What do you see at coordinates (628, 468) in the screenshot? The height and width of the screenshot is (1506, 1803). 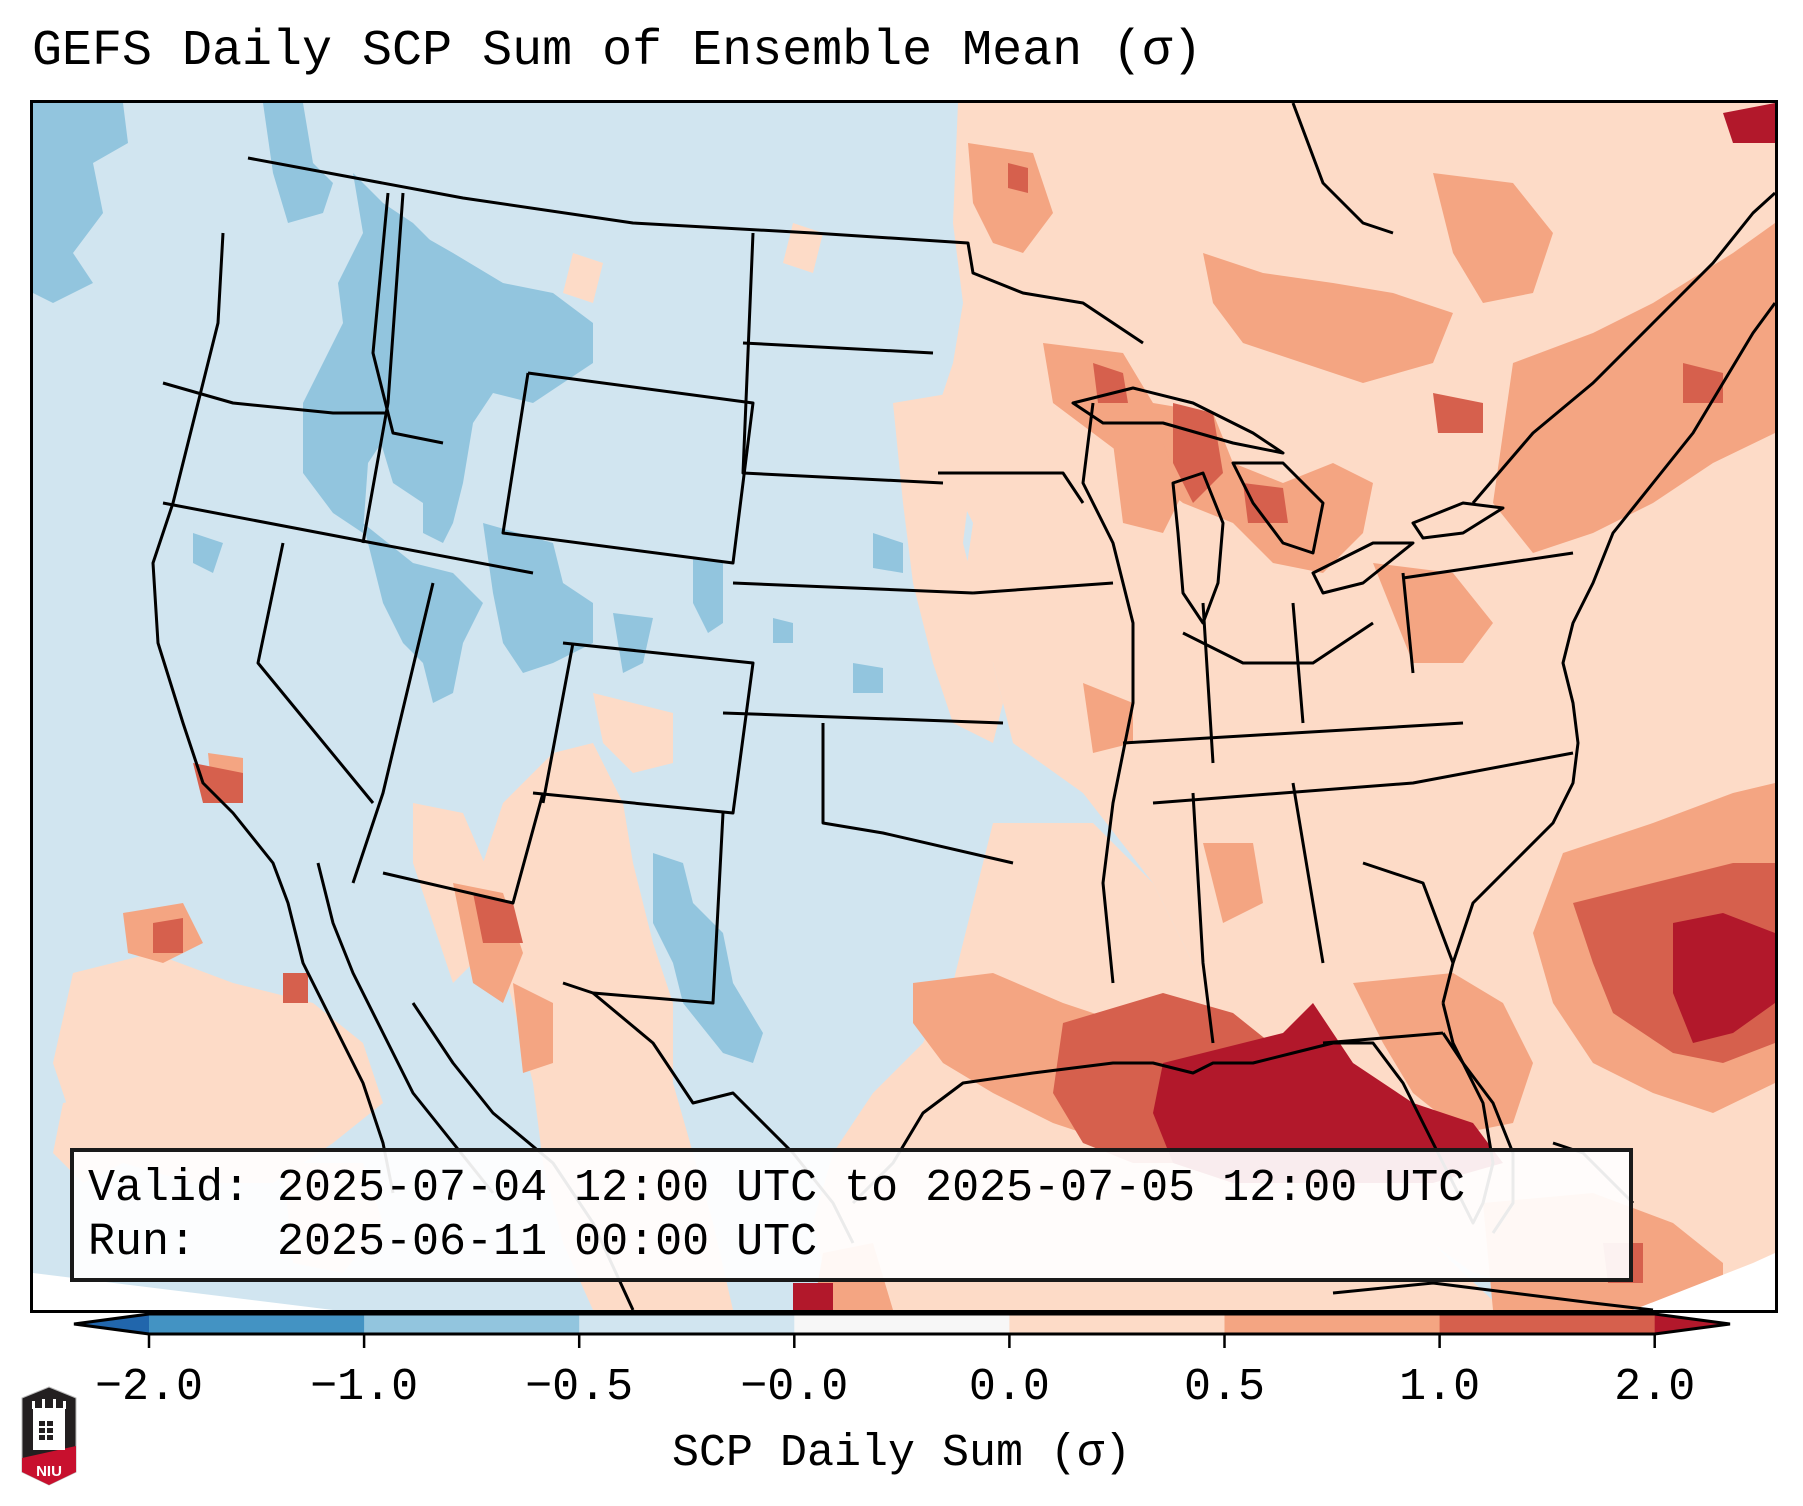 I see `state-line-wy` at bounding box center [628, 468].